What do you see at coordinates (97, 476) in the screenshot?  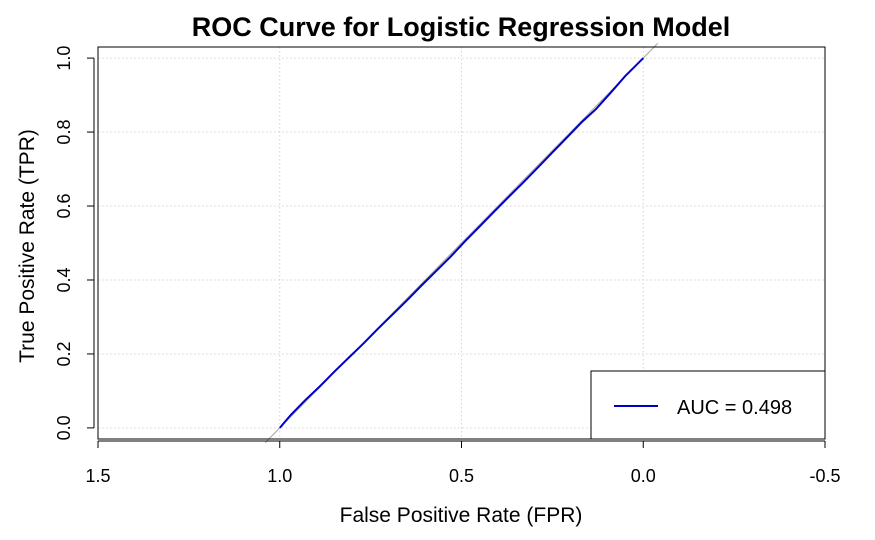 I see `x-tick-label: 1.5` at bounding box center [97, 476].